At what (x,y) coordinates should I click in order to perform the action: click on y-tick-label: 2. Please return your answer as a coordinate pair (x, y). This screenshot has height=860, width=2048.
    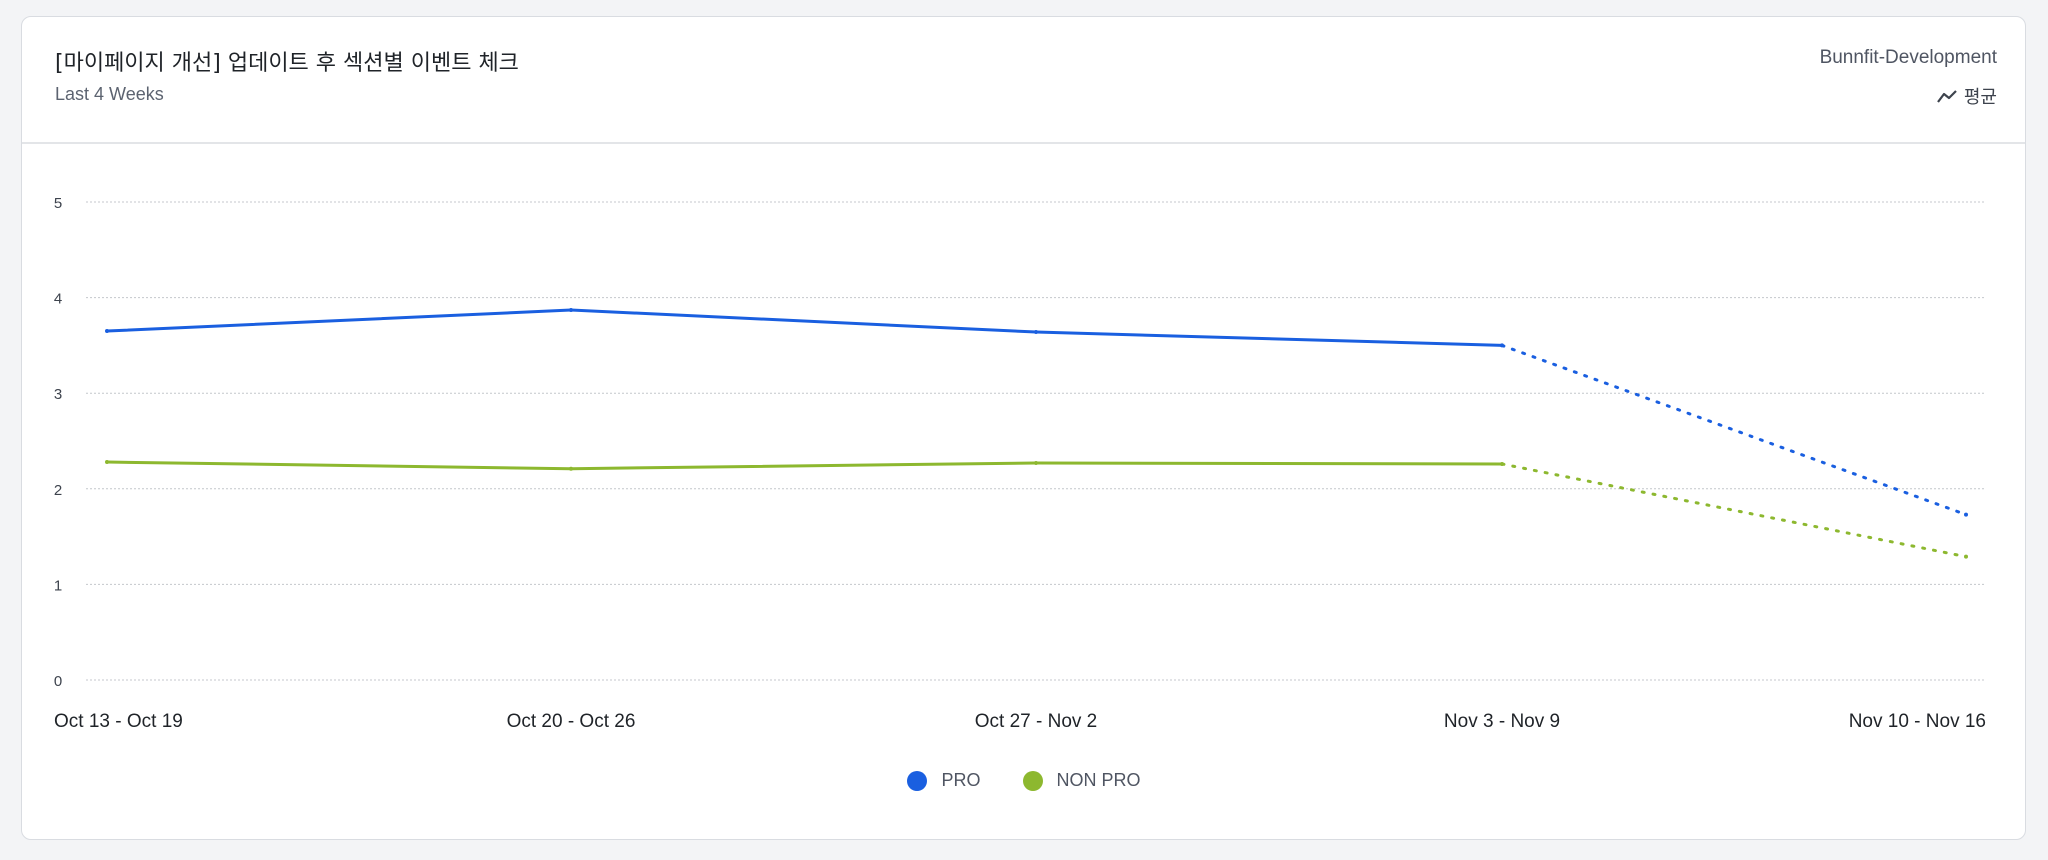
    Looking at the image, I should click on (58, 490).